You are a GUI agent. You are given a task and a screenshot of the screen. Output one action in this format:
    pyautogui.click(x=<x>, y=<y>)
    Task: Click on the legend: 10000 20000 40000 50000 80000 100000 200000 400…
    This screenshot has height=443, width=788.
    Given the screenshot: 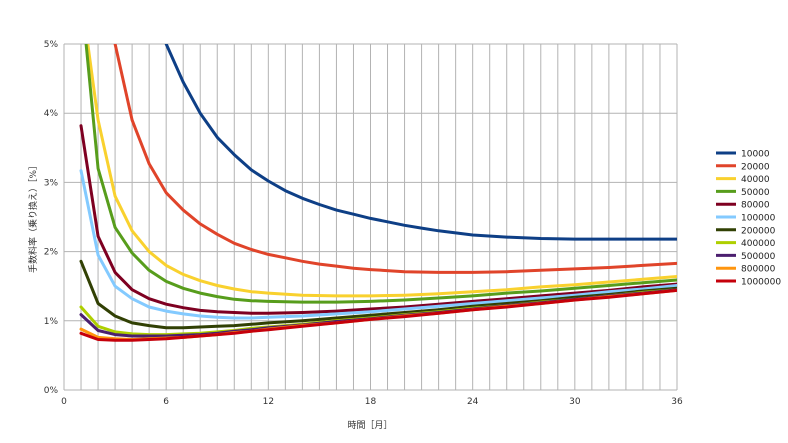 What is the action you would take?
    pyautogui.click(x=748, y=219)
    